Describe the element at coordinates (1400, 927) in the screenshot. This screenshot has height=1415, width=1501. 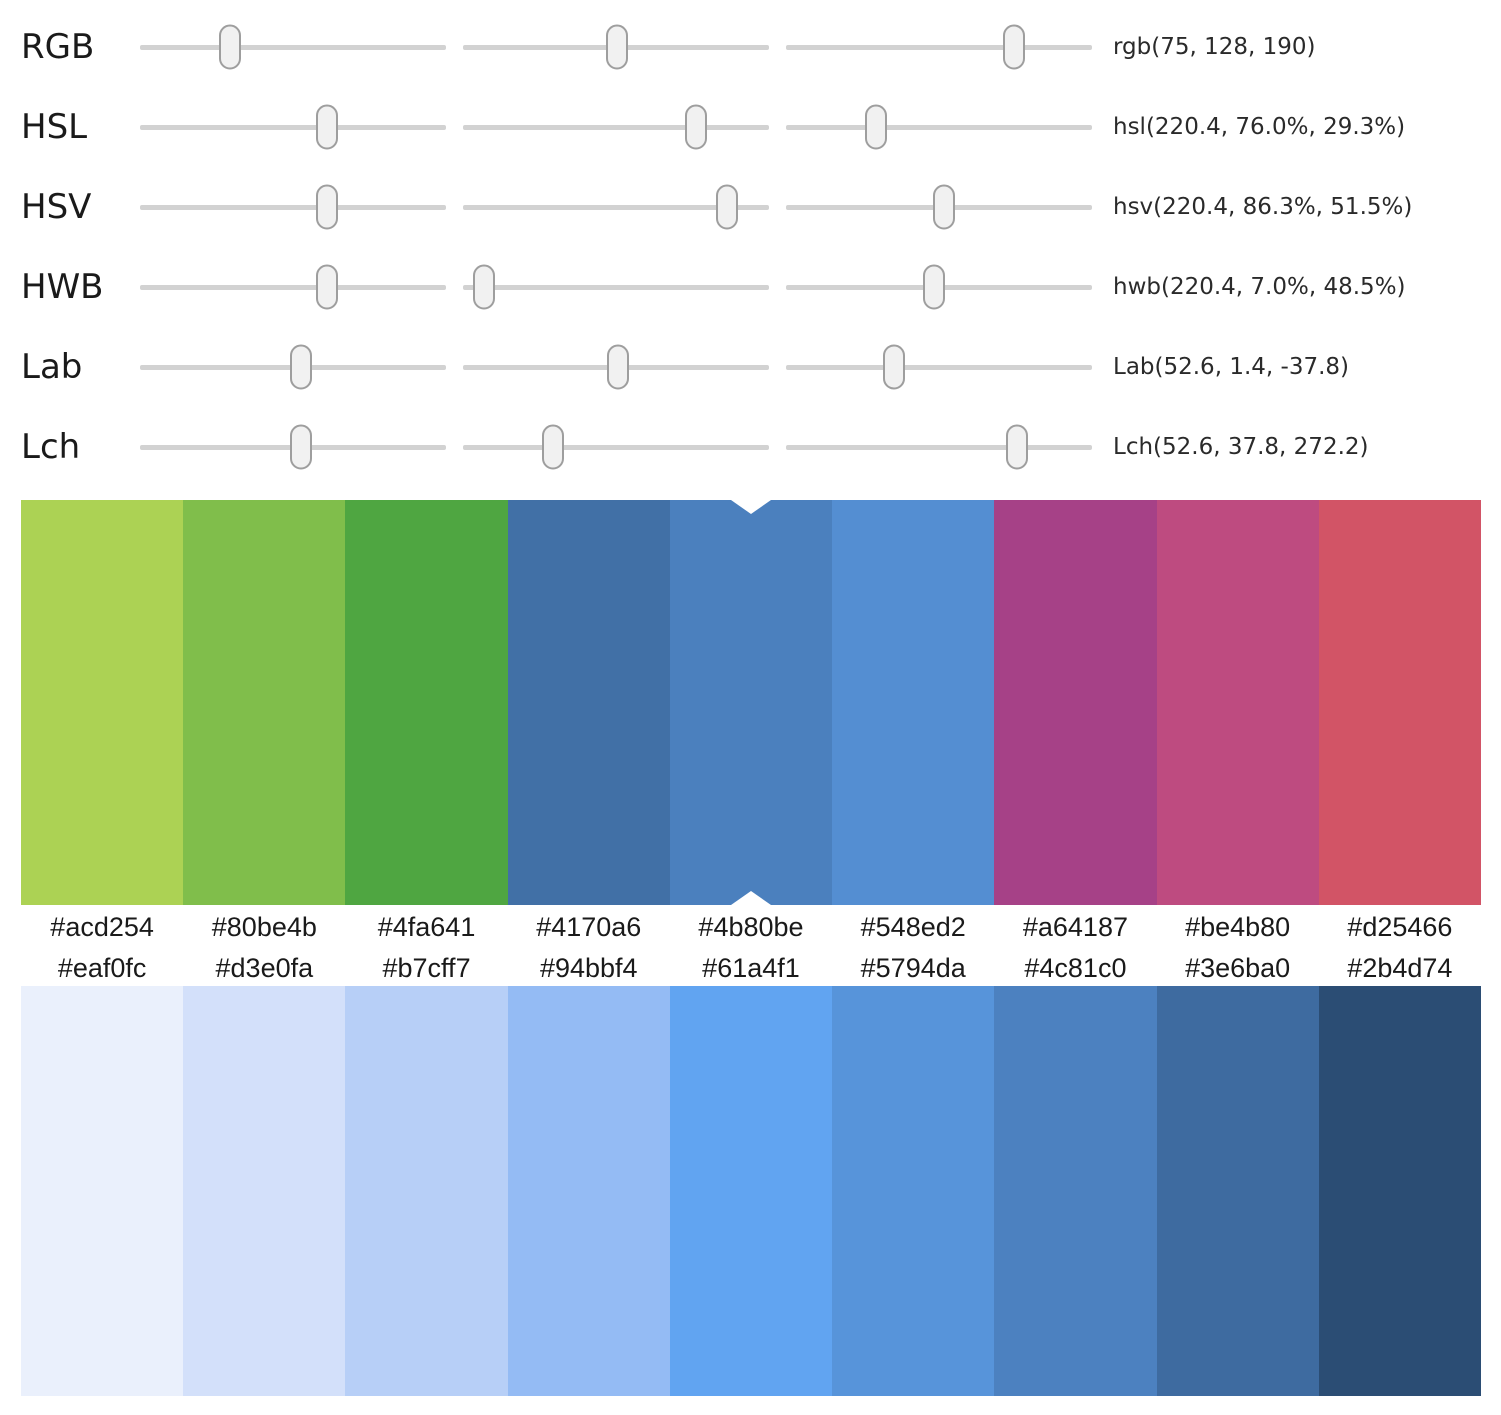
I see `swatch-hex-label: #d25466` at that location.